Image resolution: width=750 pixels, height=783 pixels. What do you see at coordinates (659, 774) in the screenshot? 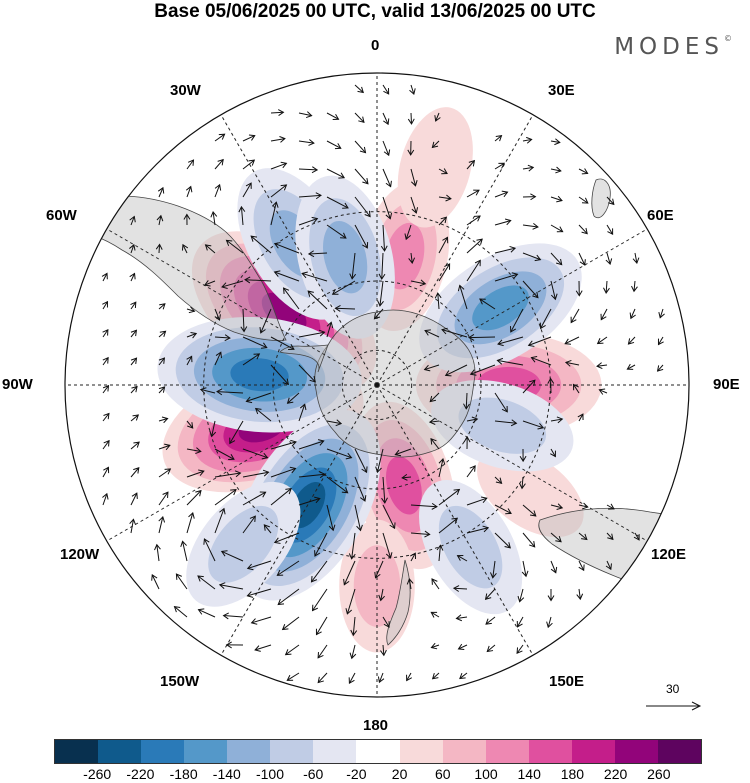
I see `colorbar-tick-label: 260` at bounding box center [659, 774].